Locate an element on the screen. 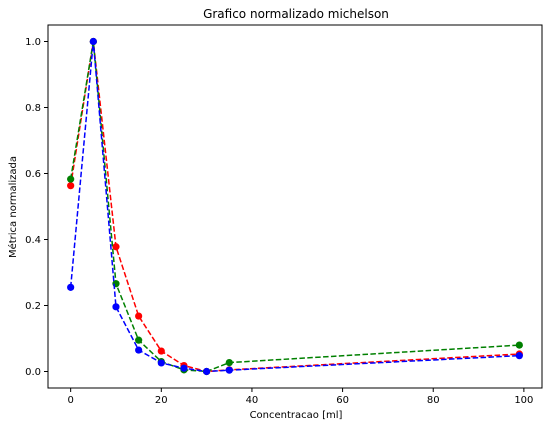  y-tick-label: 1.0 is located at coordinates (33, 42).